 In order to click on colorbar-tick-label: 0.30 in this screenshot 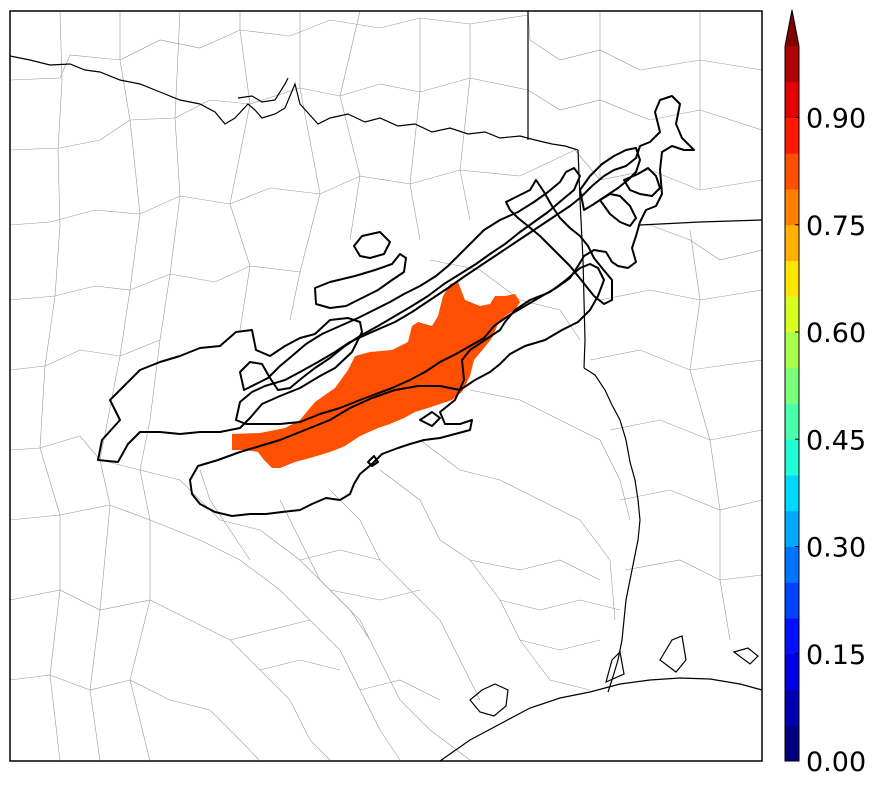, I will do `click(836, 548)`.